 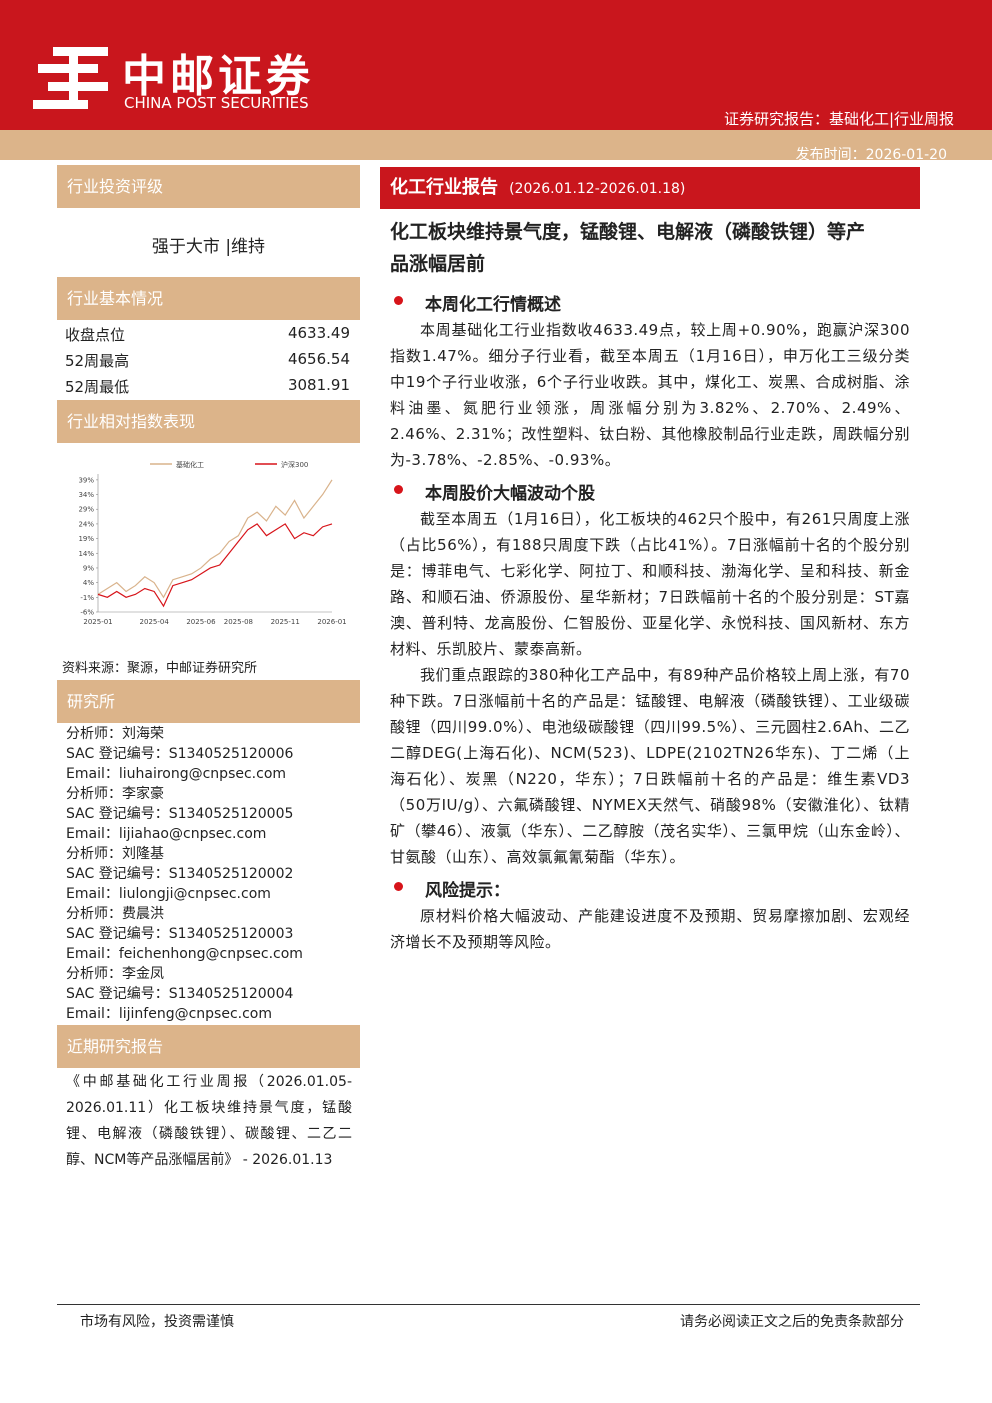 I want to click on analyst-line: SAC 登记编号：S1340525120004, so click(x=180, y=994).